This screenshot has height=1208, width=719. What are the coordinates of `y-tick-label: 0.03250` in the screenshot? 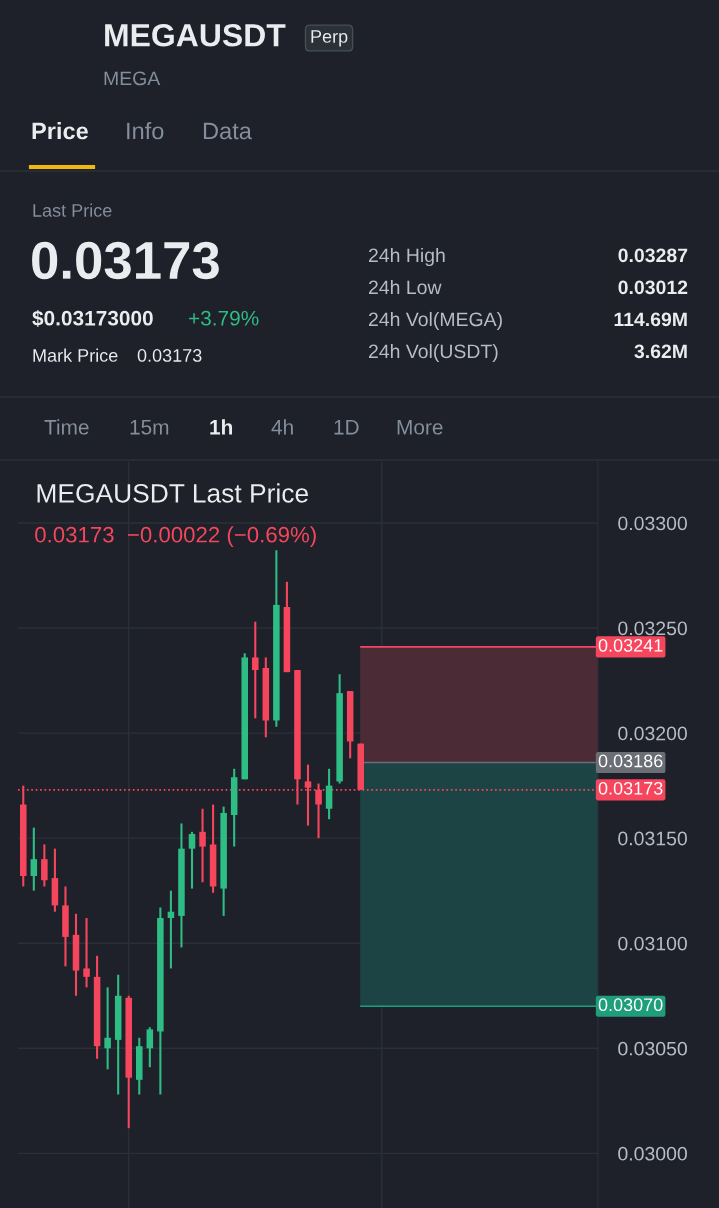 It's located at (652, 628).